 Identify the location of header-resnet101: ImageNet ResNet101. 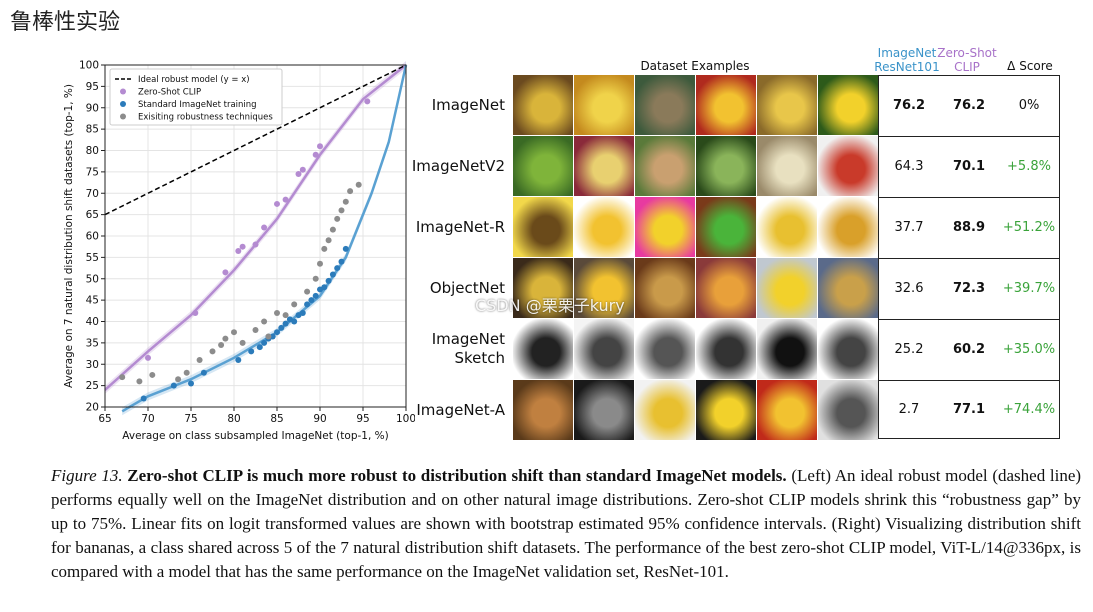
(907, 60).